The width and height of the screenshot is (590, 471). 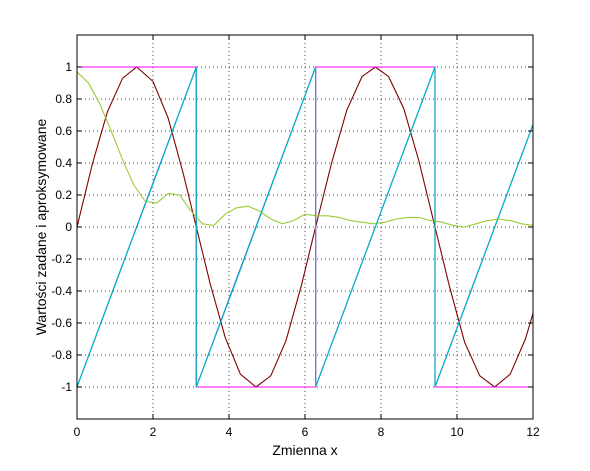 I want to click on y-tick-label: 1, so click(x=68, y=67).